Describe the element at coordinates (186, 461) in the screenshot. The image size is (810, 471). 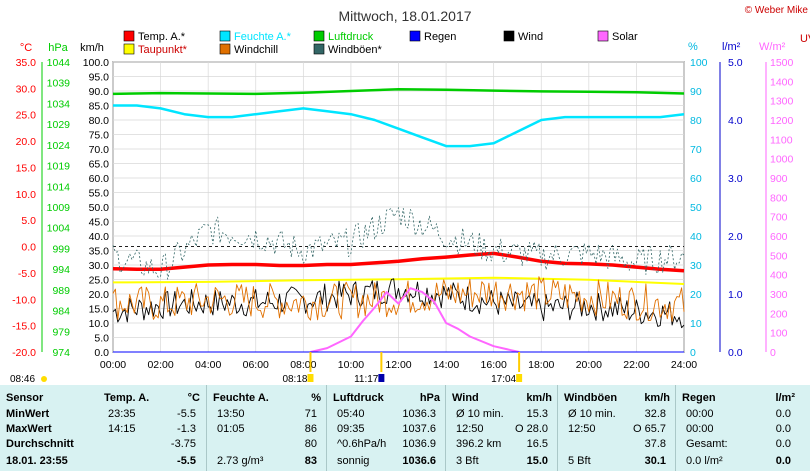
I see `cell-value: -5.5` at that location.